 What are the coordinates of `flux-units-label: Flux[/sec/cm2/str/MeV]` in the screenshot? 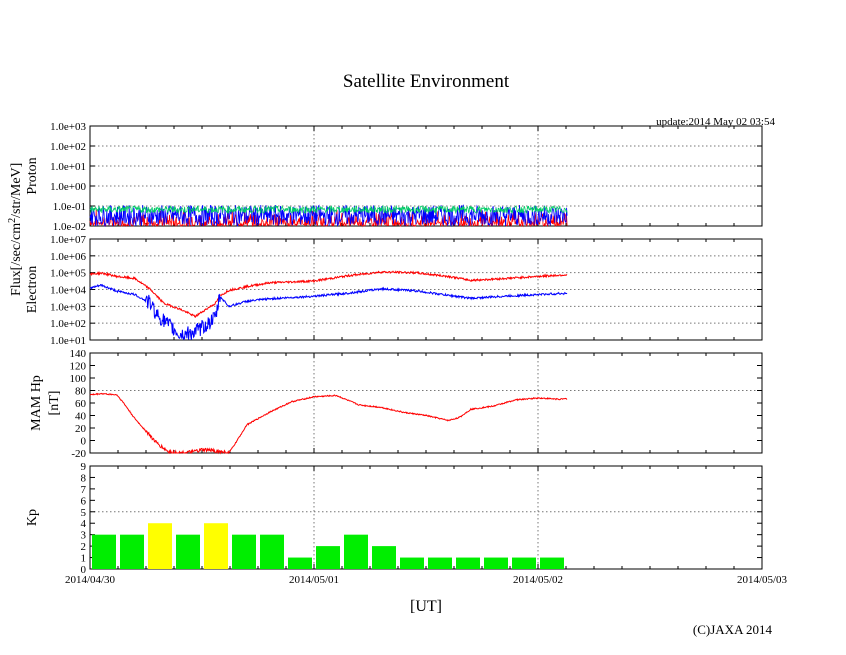 It's located at (15, 229).